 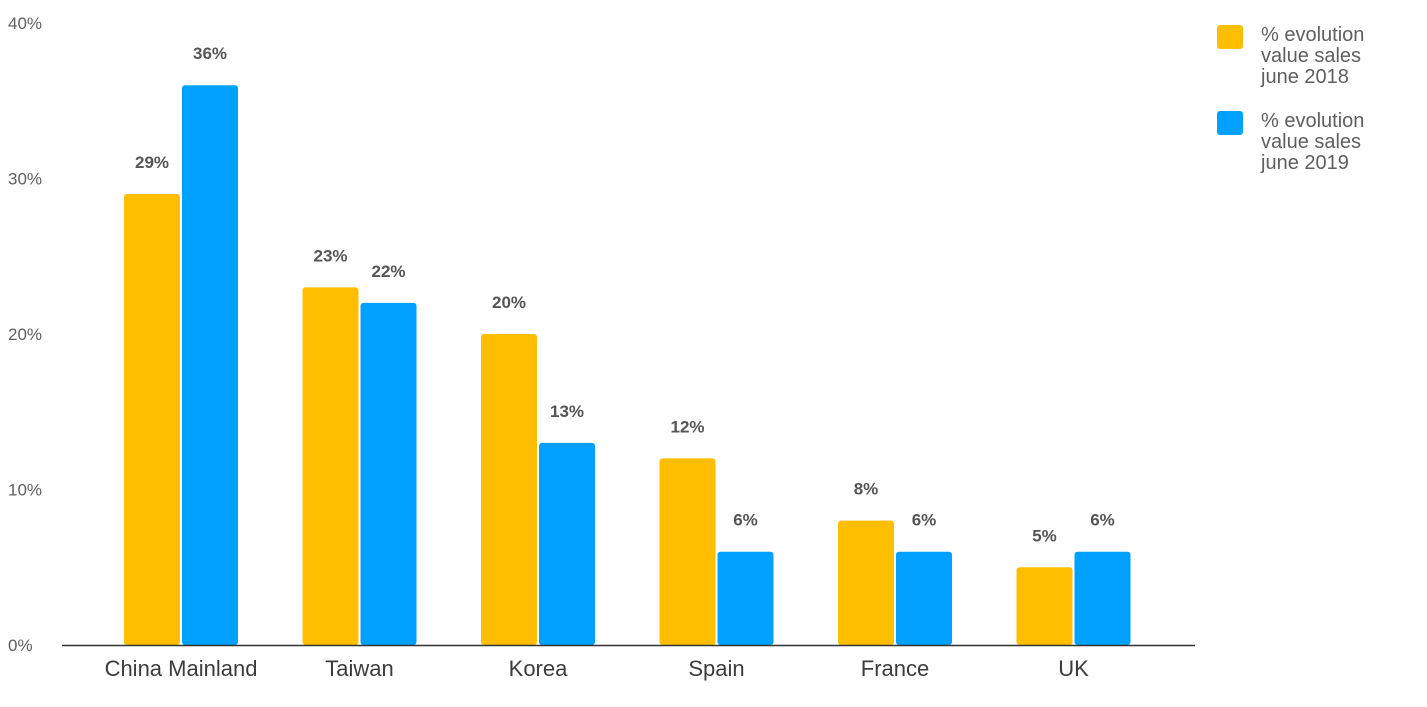 I want to click on data-label: 5%, so click(x=1044, y=535).